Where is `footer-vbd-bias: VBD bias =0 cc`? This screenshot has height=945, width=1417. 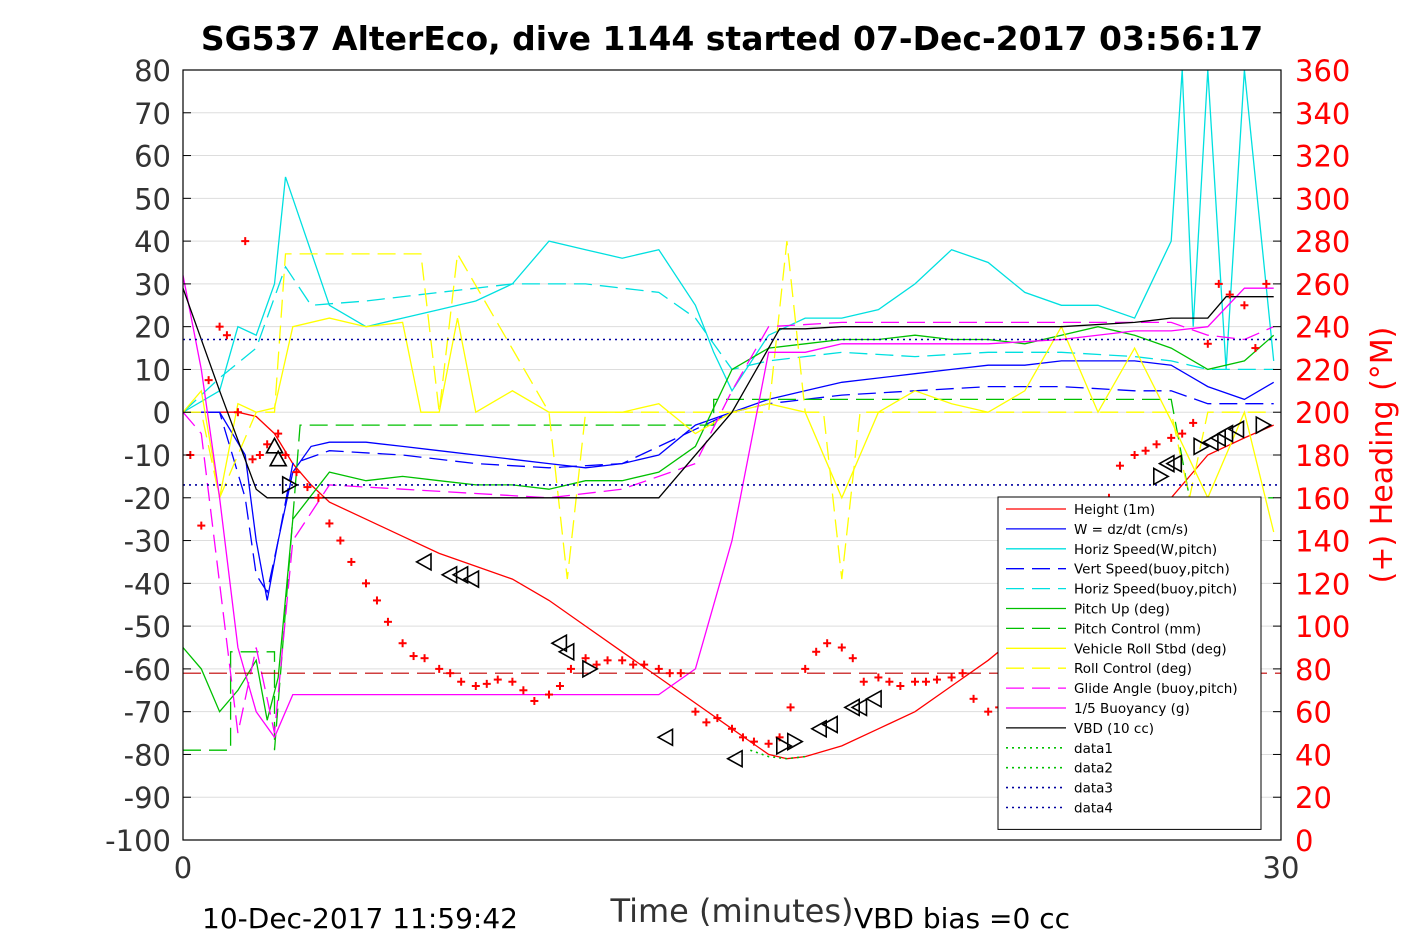 footer-vbd-bias: VBD bias =0 cc is located at coordinates (962, 918).